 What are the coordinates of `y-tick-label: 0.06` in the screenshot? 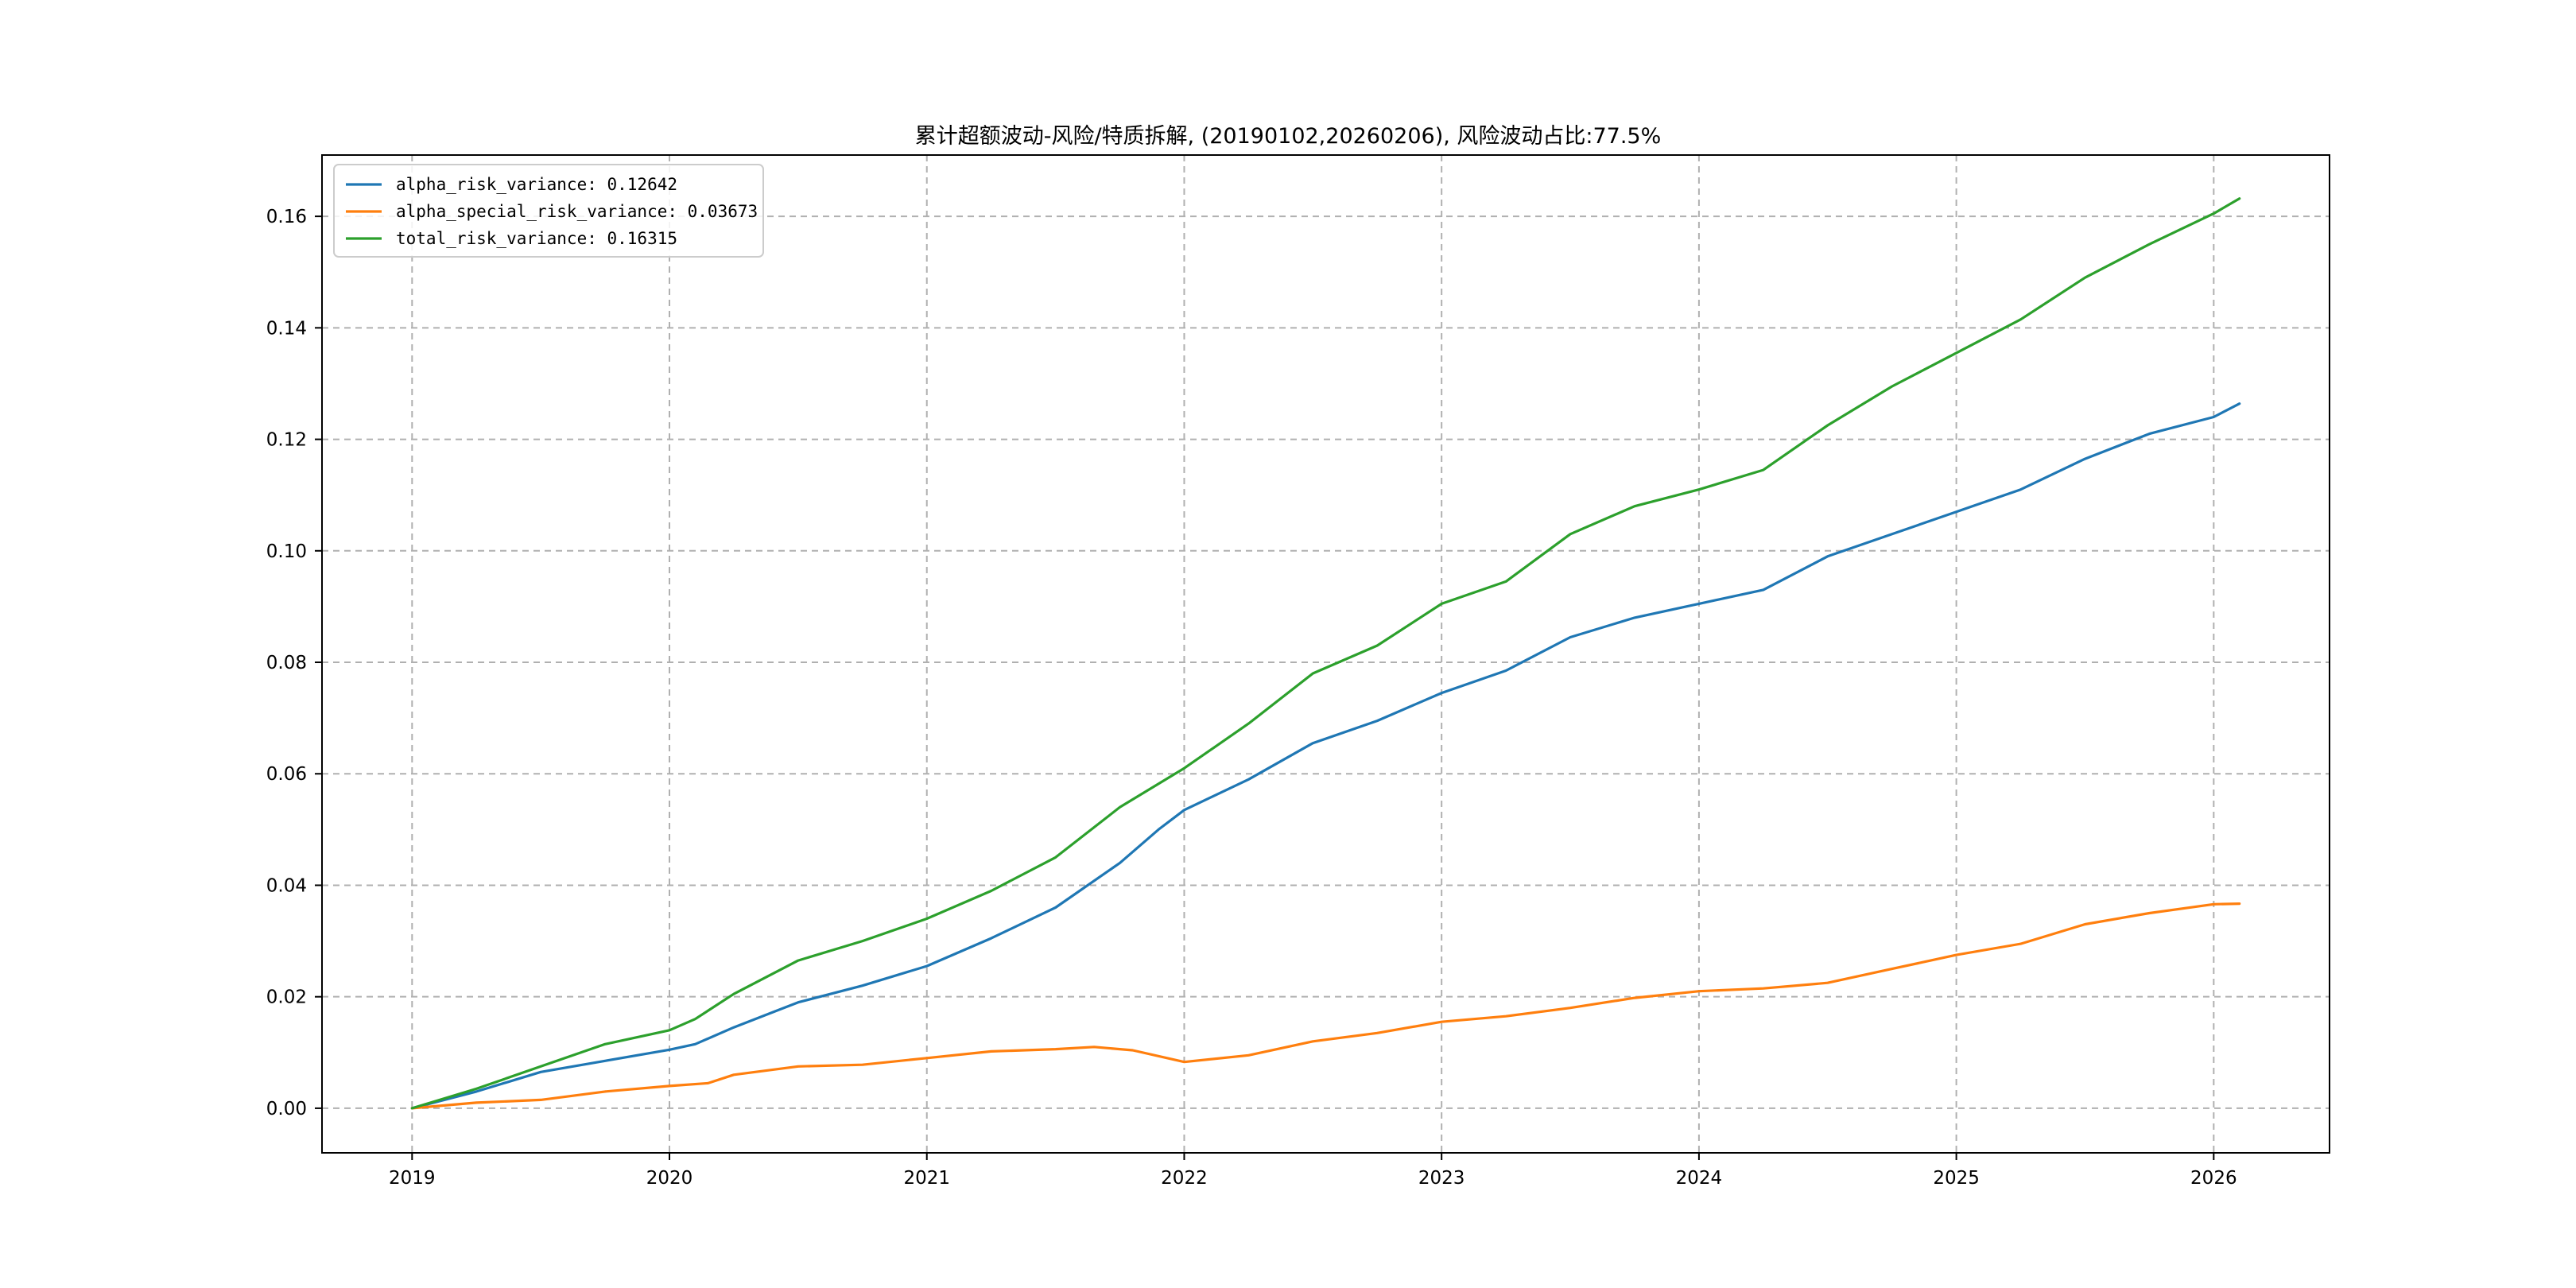 It's located at (286, 774).